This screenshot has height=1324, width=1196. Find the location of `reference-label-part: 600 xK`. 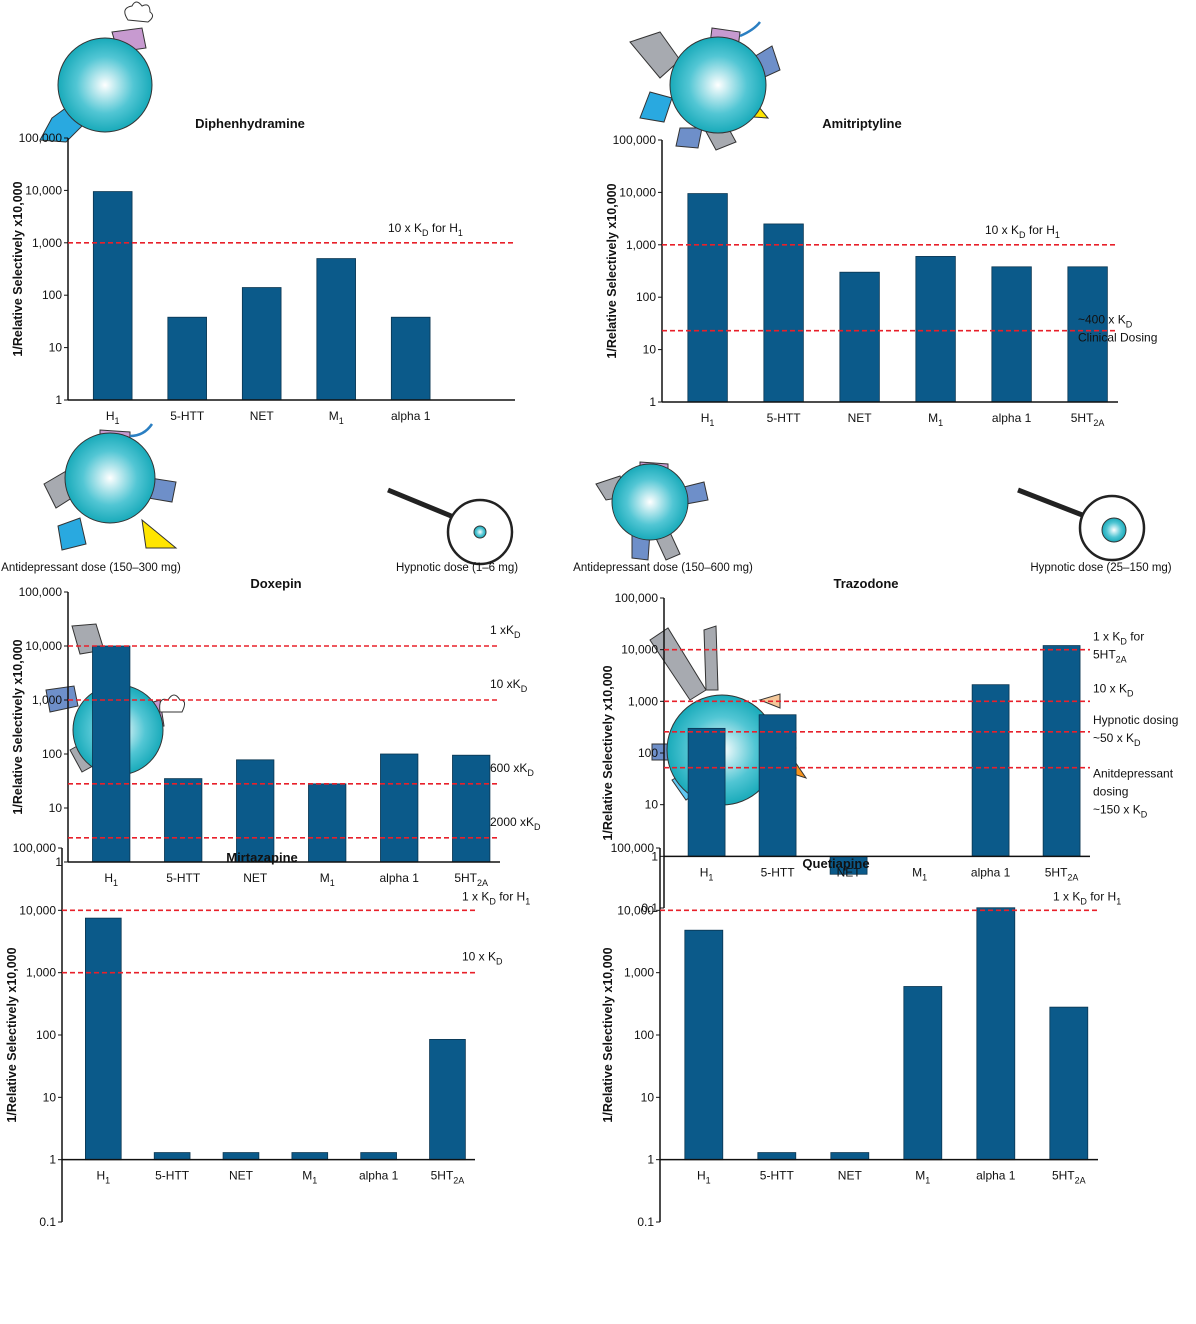

reference-label-part: 600 xK is located at coordinates (508, 768).